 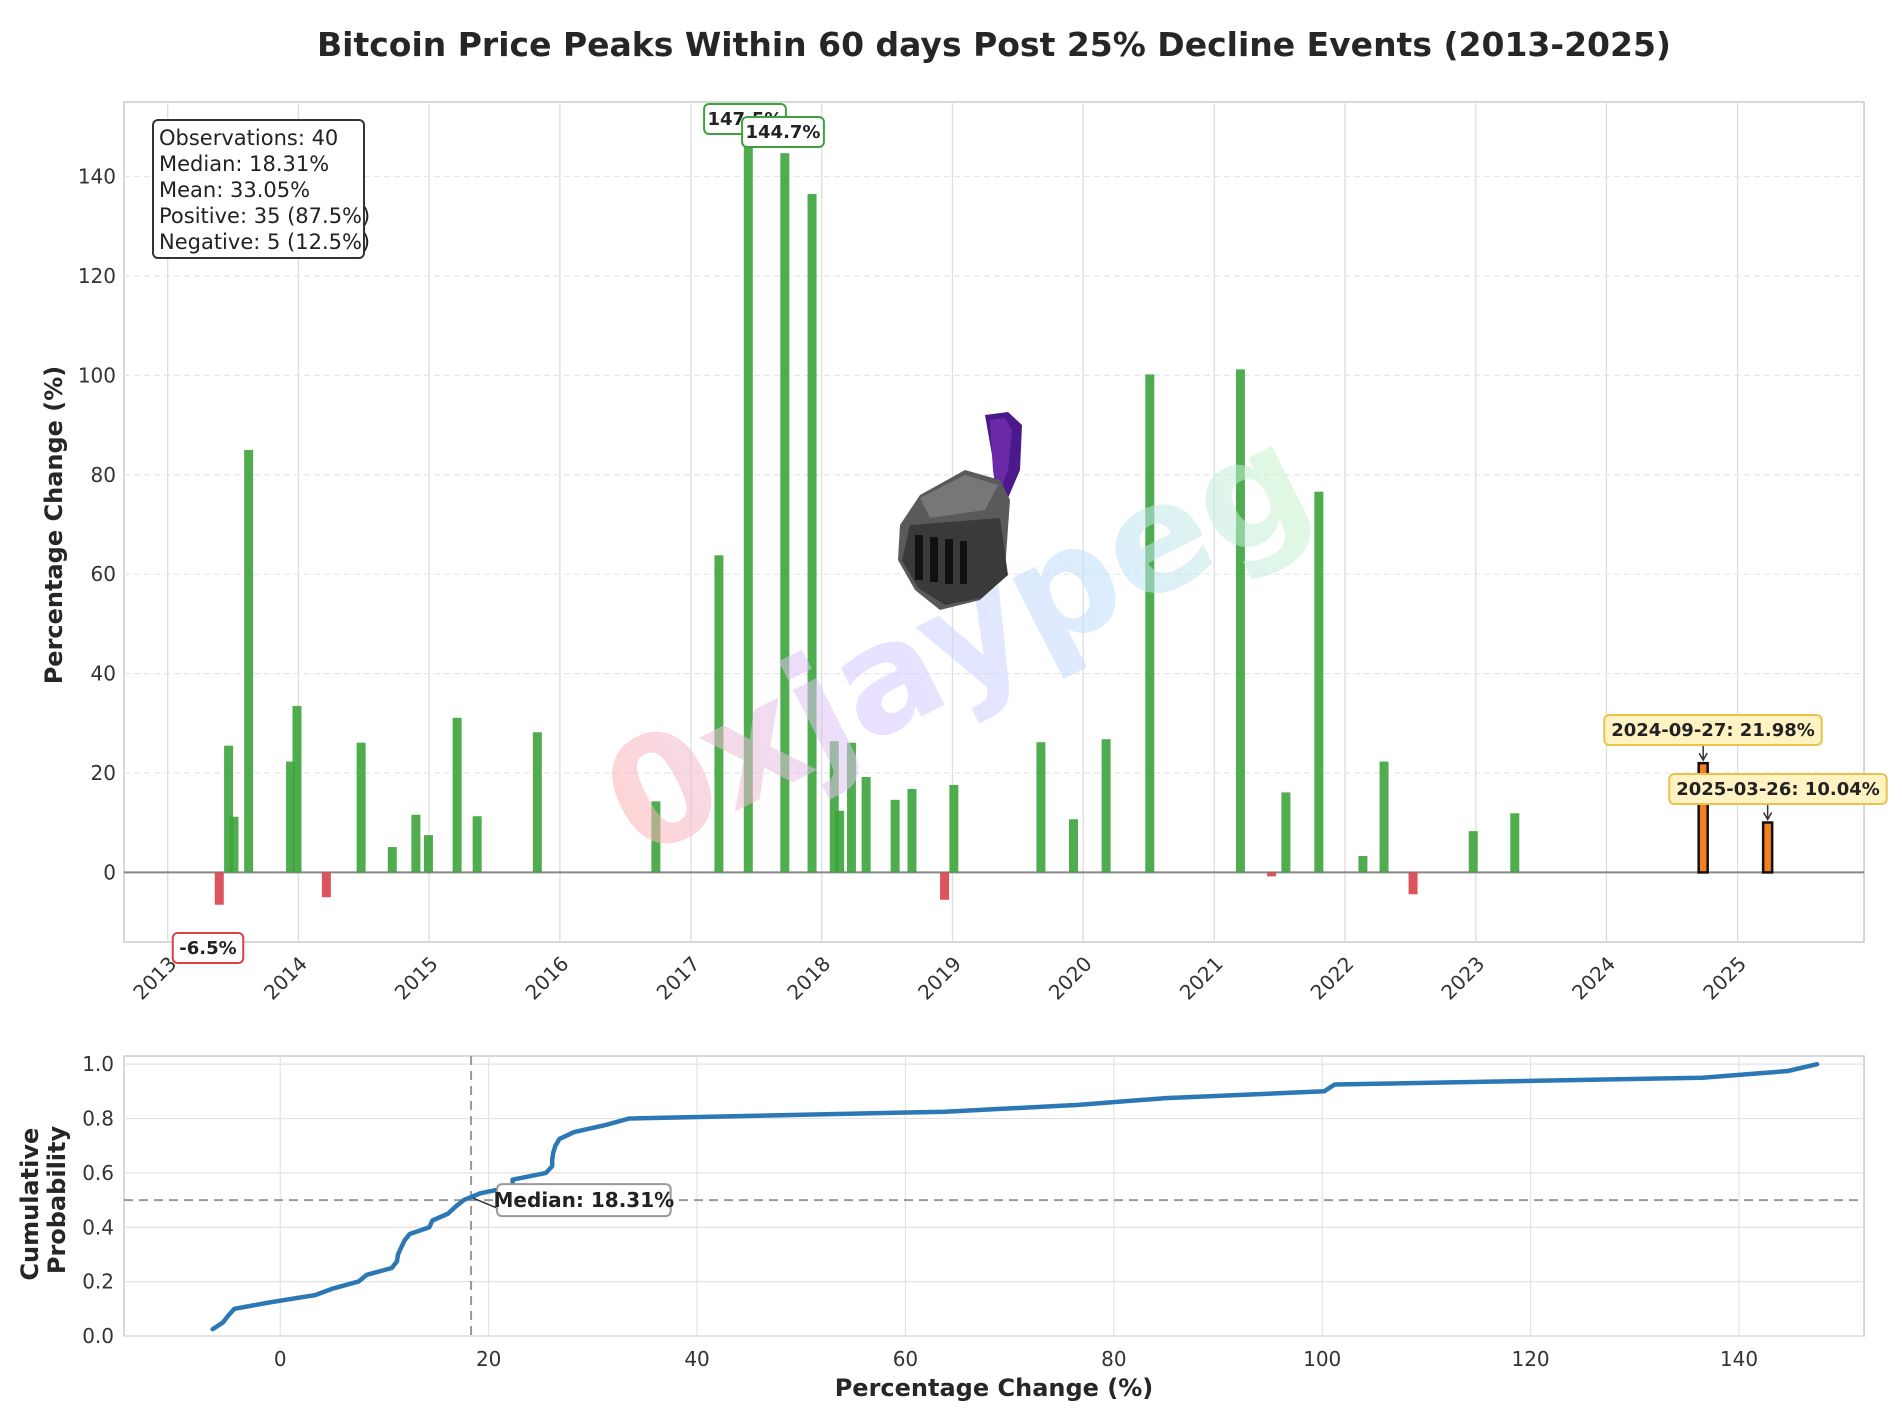 What do you see at coordinates (485, 1203) in the screenshot?
I see `median-arrow` at bounding box center [485, 1203].